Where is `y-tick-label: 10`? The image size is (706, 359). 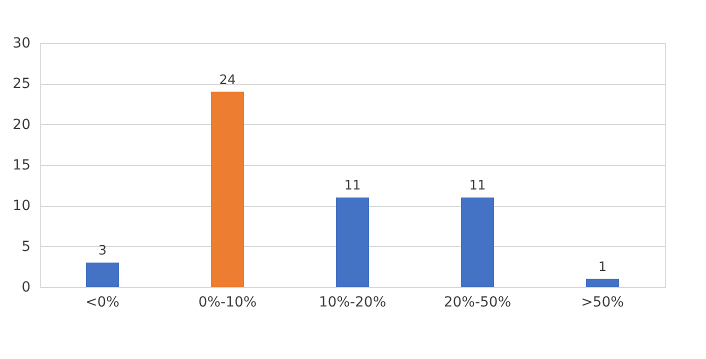 y-tick-label: 10 is located at coordinates (21, 206).